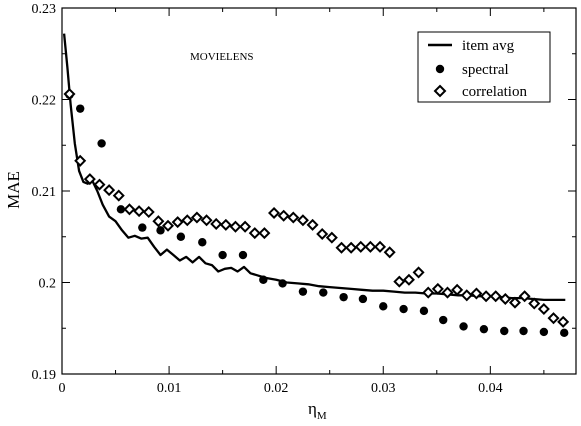 This screenshot has width=581, height=426. Describe the element at coordinates (62, 388) in the screenshot. I see `x-tick-label: 0` at that location.